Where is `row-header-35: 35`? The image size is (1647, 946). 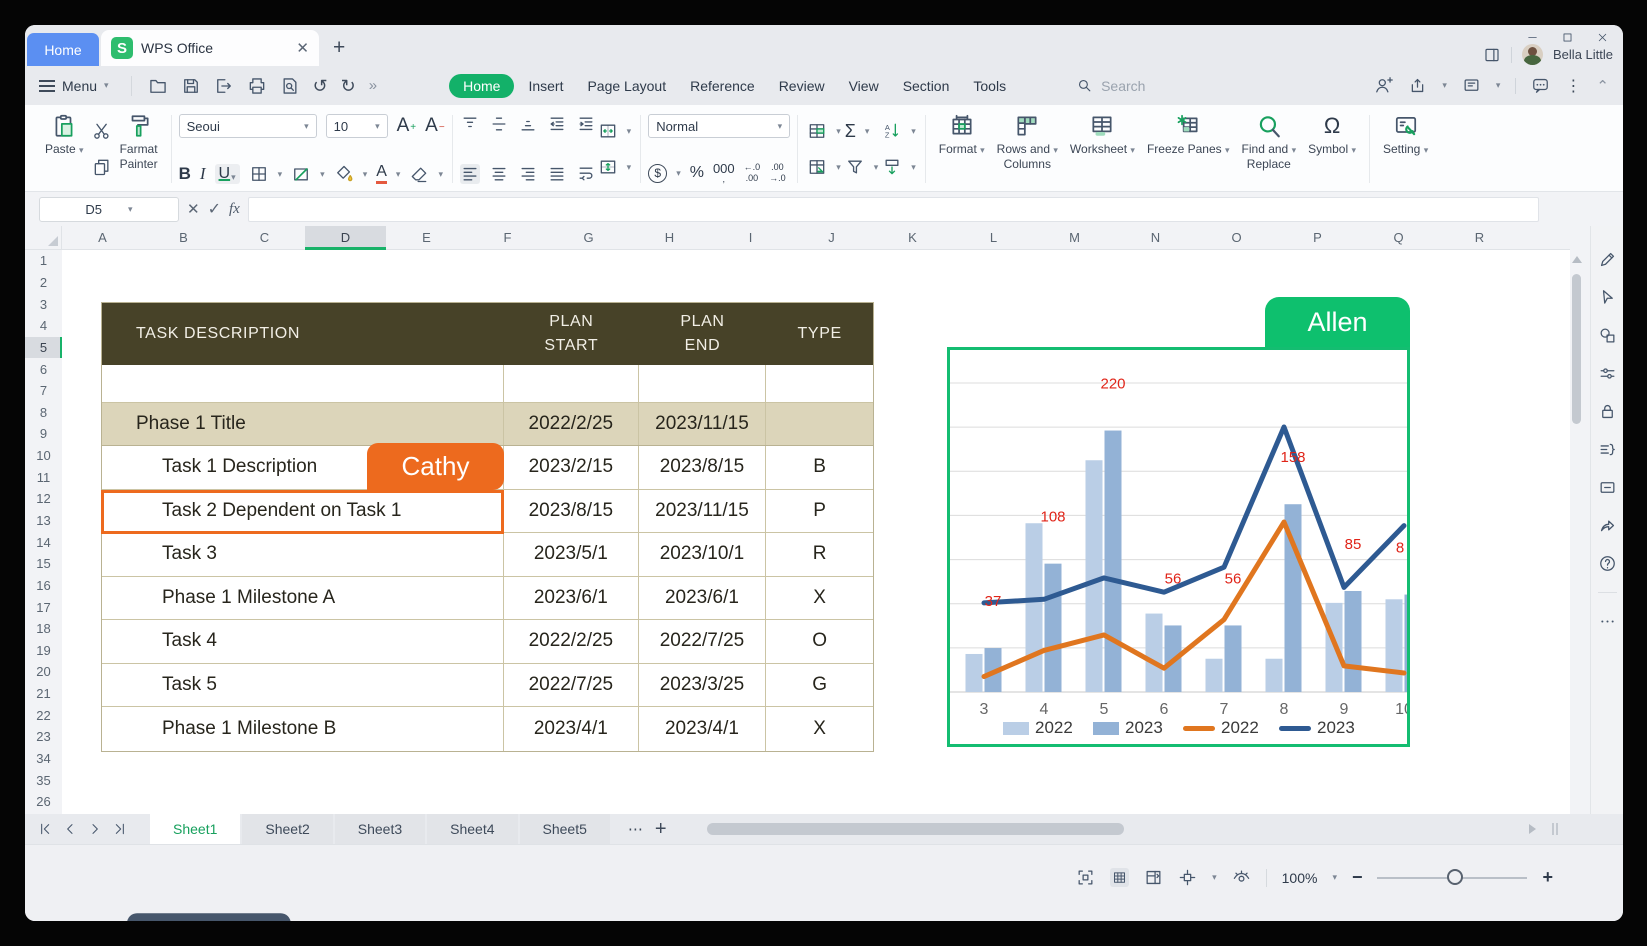 row-header-35: 35 is located at coordinates (43, 780).